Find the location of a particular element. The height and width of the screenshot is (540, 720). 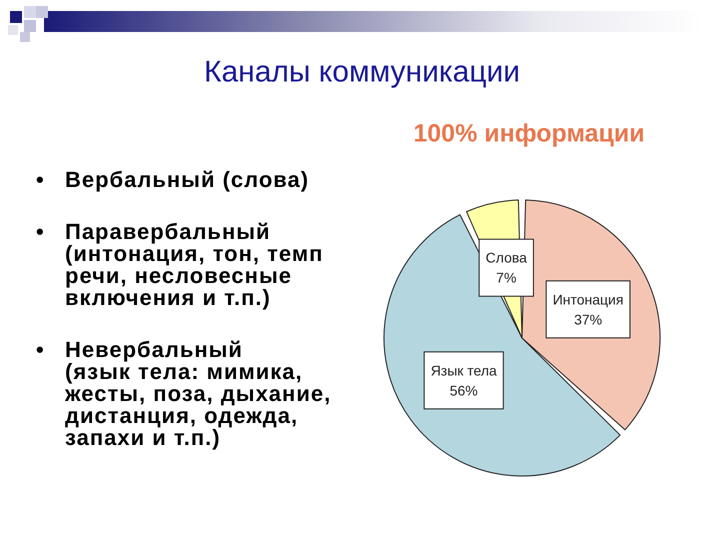

data-label: 7% is located at coordinates (506, 278).